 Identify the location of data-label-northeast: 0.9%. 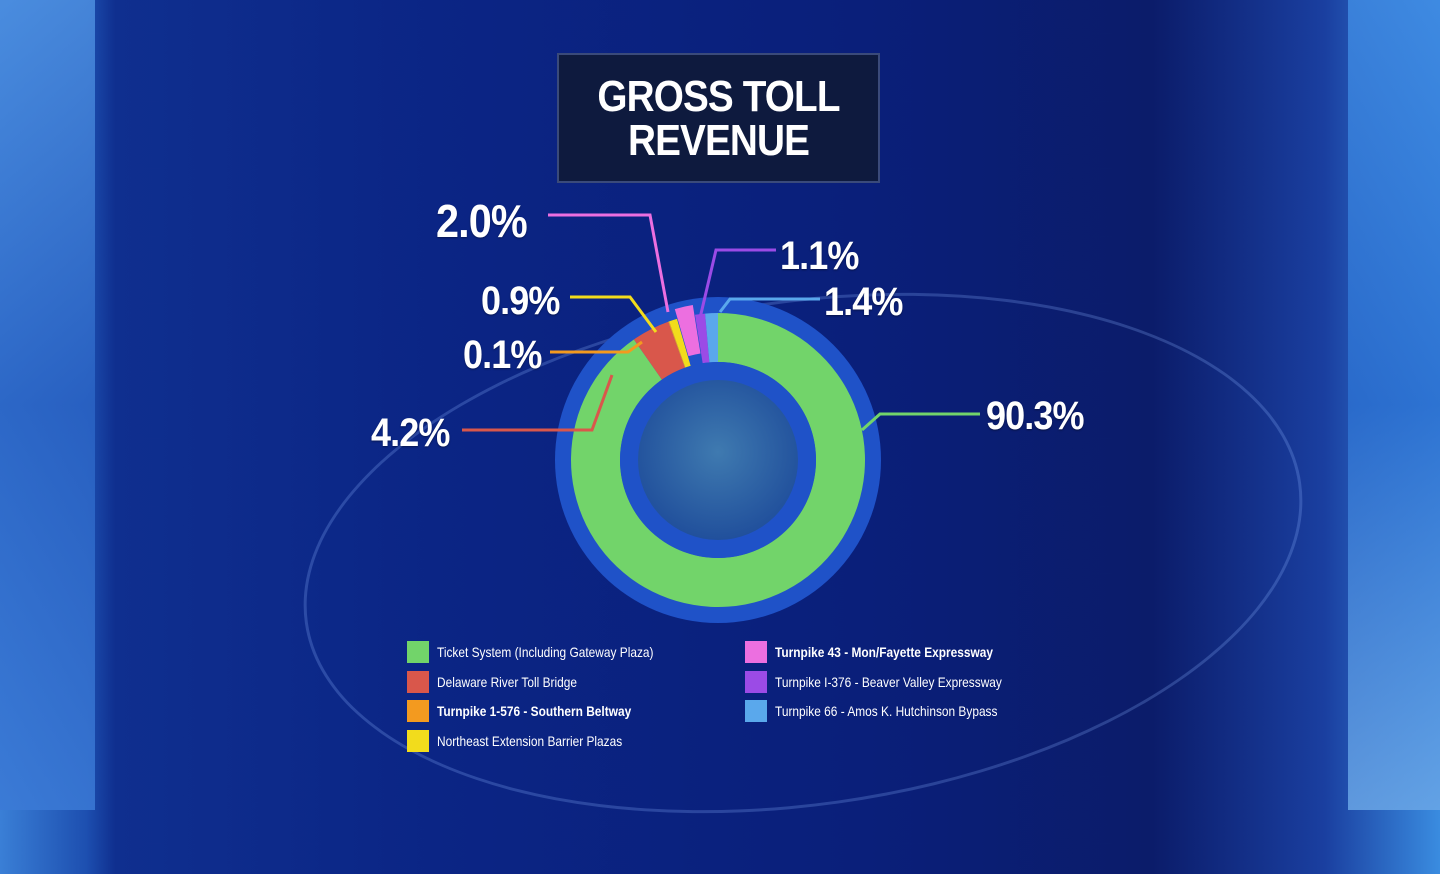
(520, 301).